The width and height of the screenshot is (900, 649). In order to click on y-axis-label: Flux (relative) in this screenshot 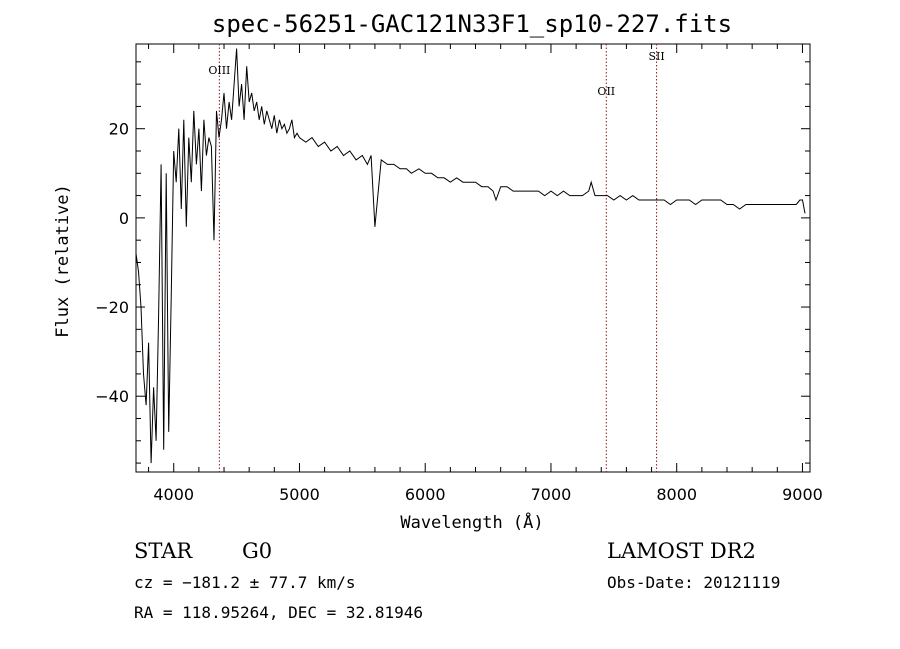, I will do `click(63, 261)`.